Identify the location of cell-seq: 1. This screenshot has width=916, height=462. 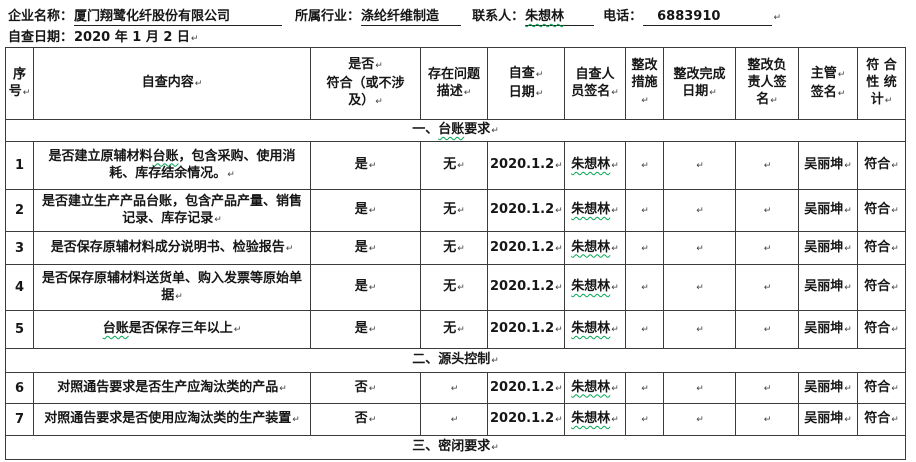
(19, 165).